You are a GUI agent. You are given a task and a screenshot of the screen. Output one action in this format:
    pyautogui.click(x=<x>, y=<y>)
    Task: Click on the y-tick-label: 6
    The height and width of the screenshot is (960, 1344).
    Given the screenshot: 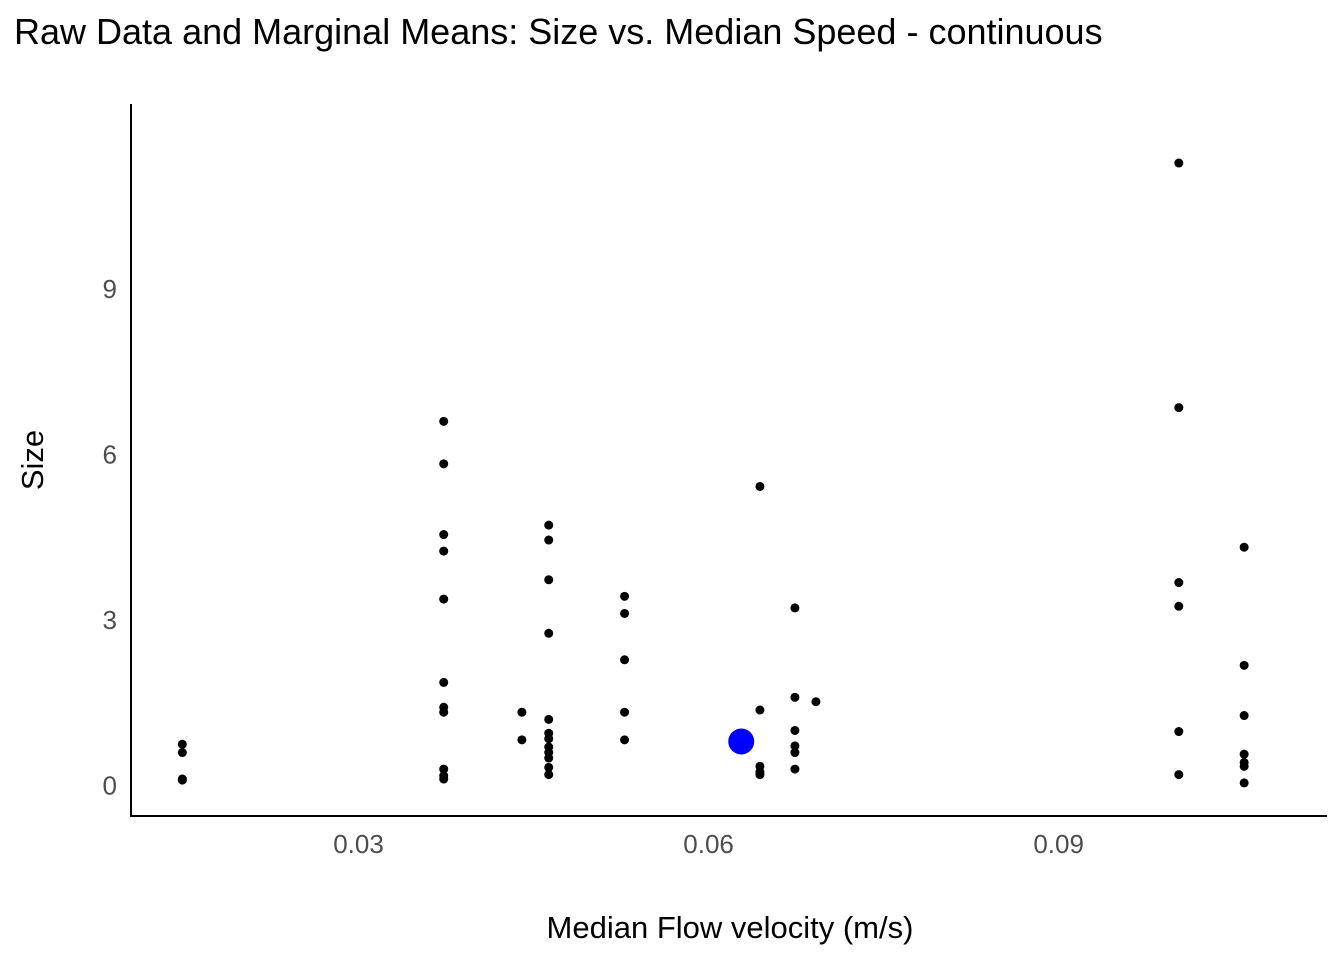 What is the action you would take?
    pyautogui.click(x=110, y=454)
    